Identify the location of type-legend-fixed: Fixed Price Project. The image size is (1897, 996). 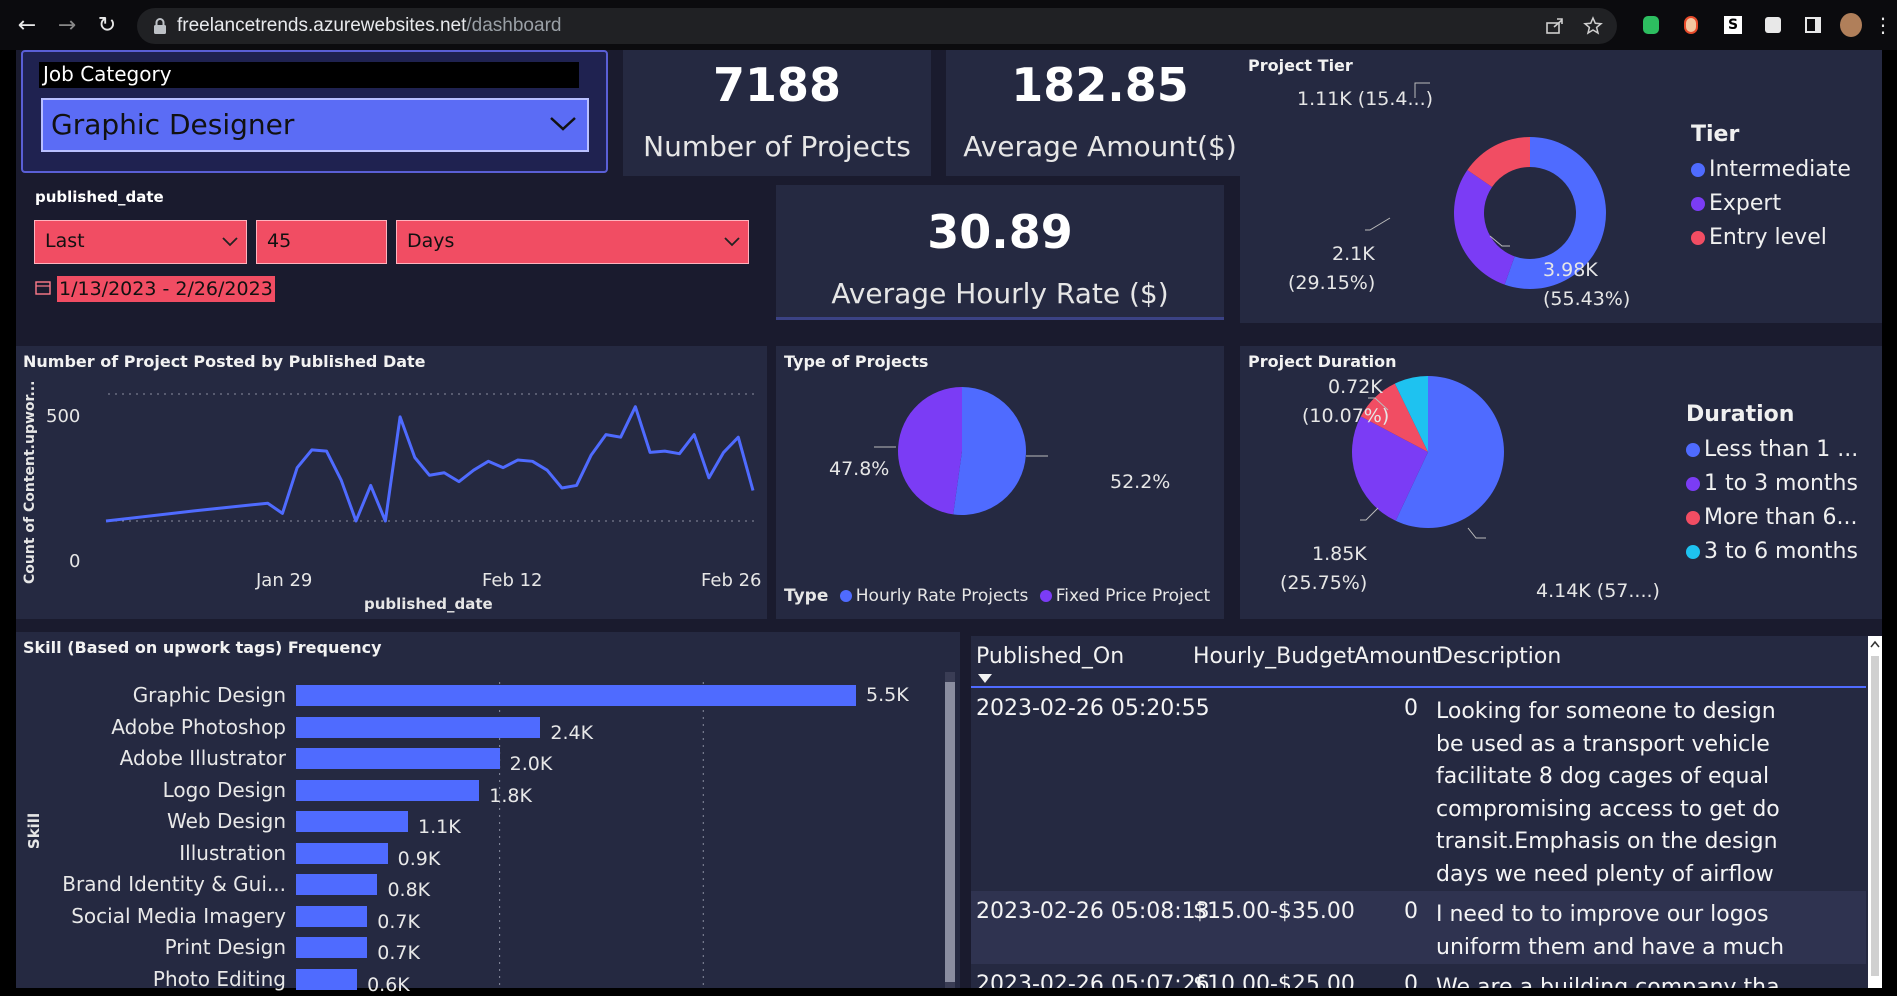
(1124, 596).